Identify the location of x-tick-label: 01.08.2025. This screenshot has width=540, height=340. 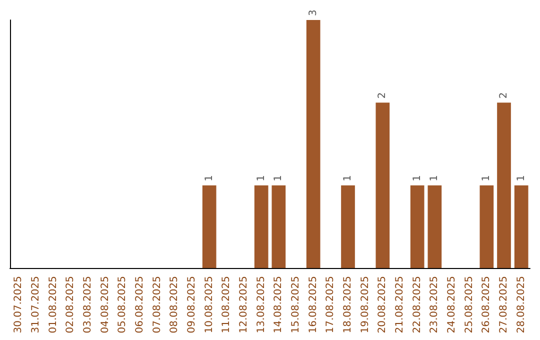
(53, 305).